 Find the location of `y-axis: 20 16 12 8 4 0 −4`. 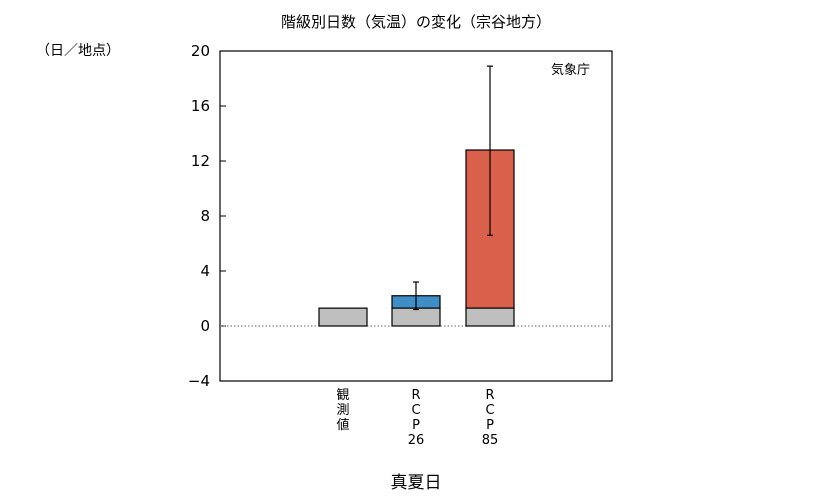

y-axis: 20 16 12 8 4 0 −4 is located at coordinates (207, 216).